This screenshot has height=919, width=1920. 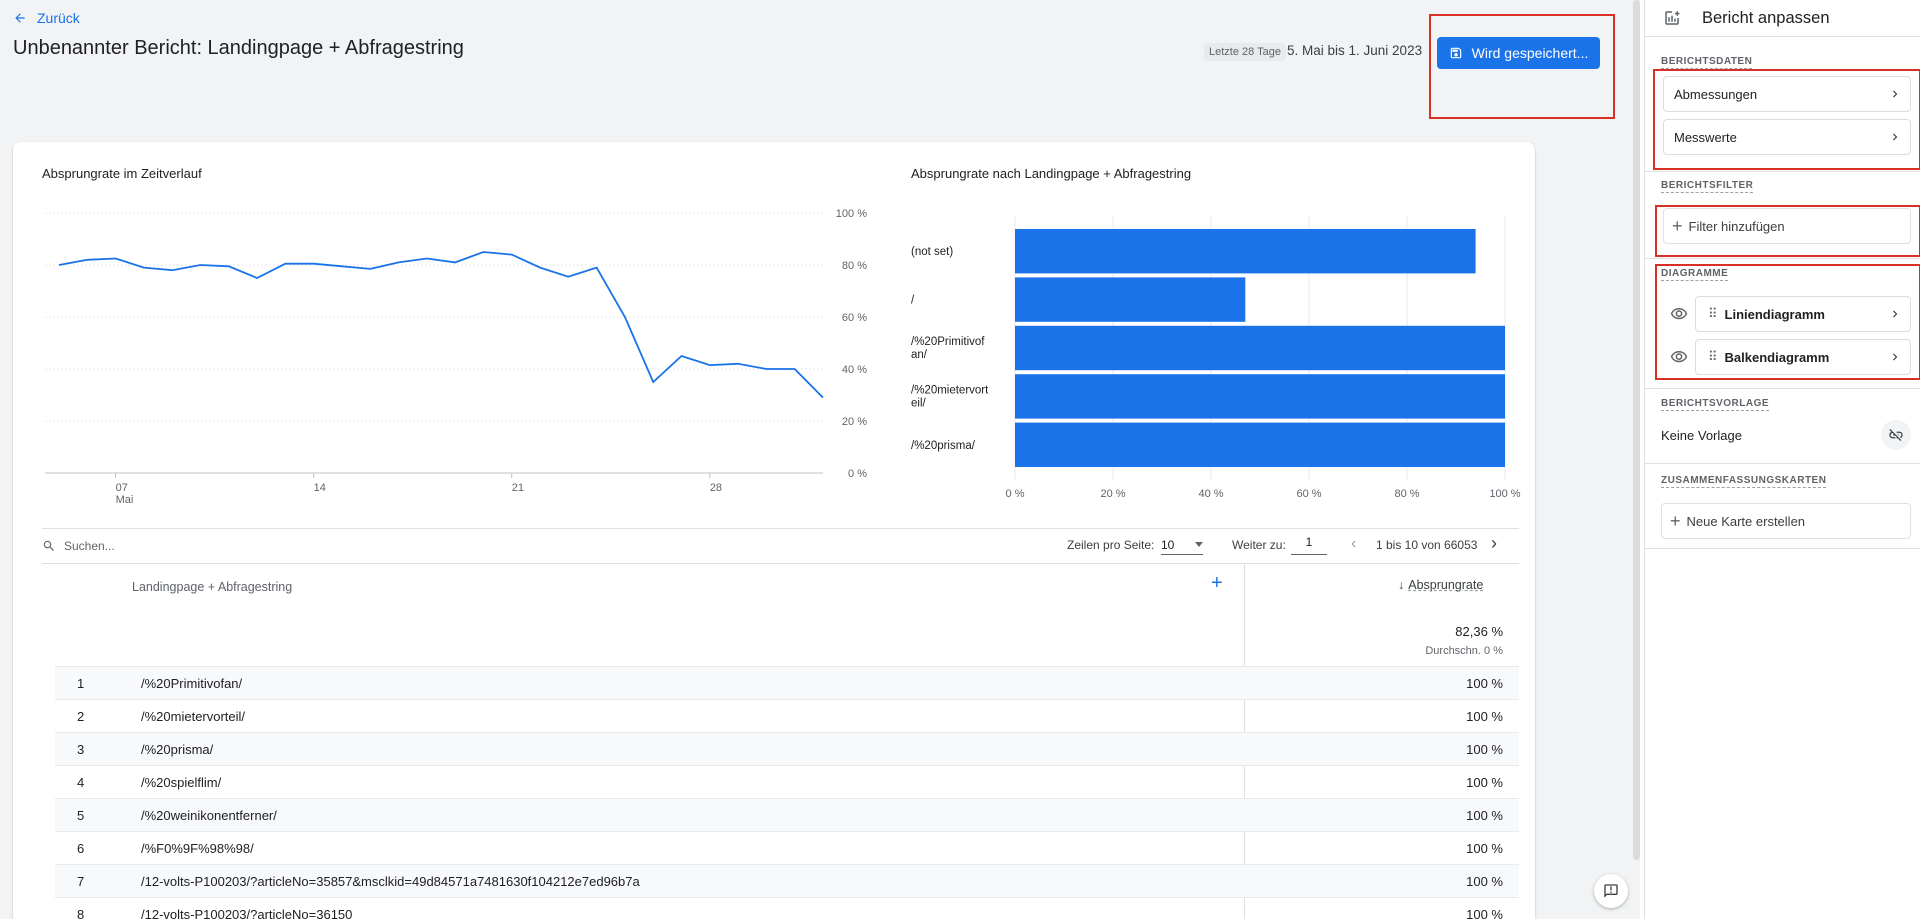 What do you see at coordinates (787, 781) in the screenshot?
I see `table-row: 4 /%20spielflim/100 %` at bounding box center [787, 781].